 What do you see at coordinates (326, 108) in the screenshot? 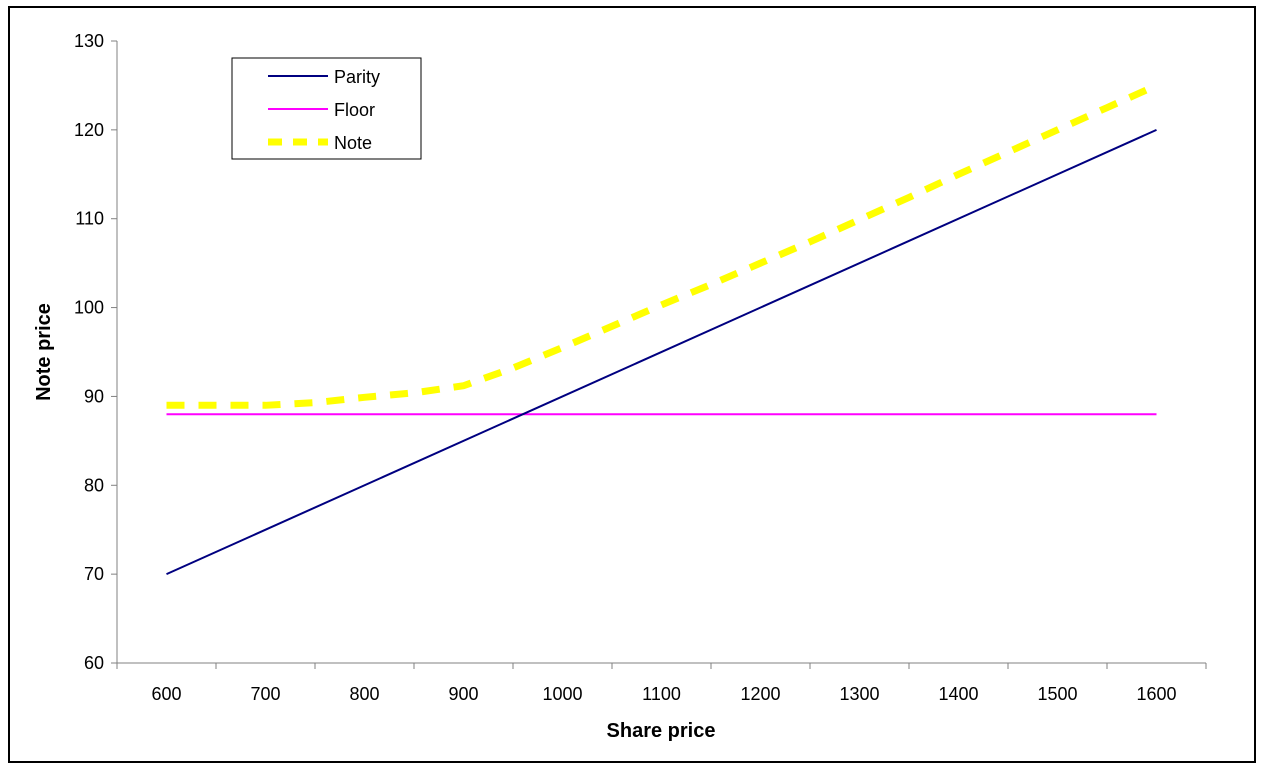
I see `legend: Parity Floor Note` at bounding box center [326, 108].